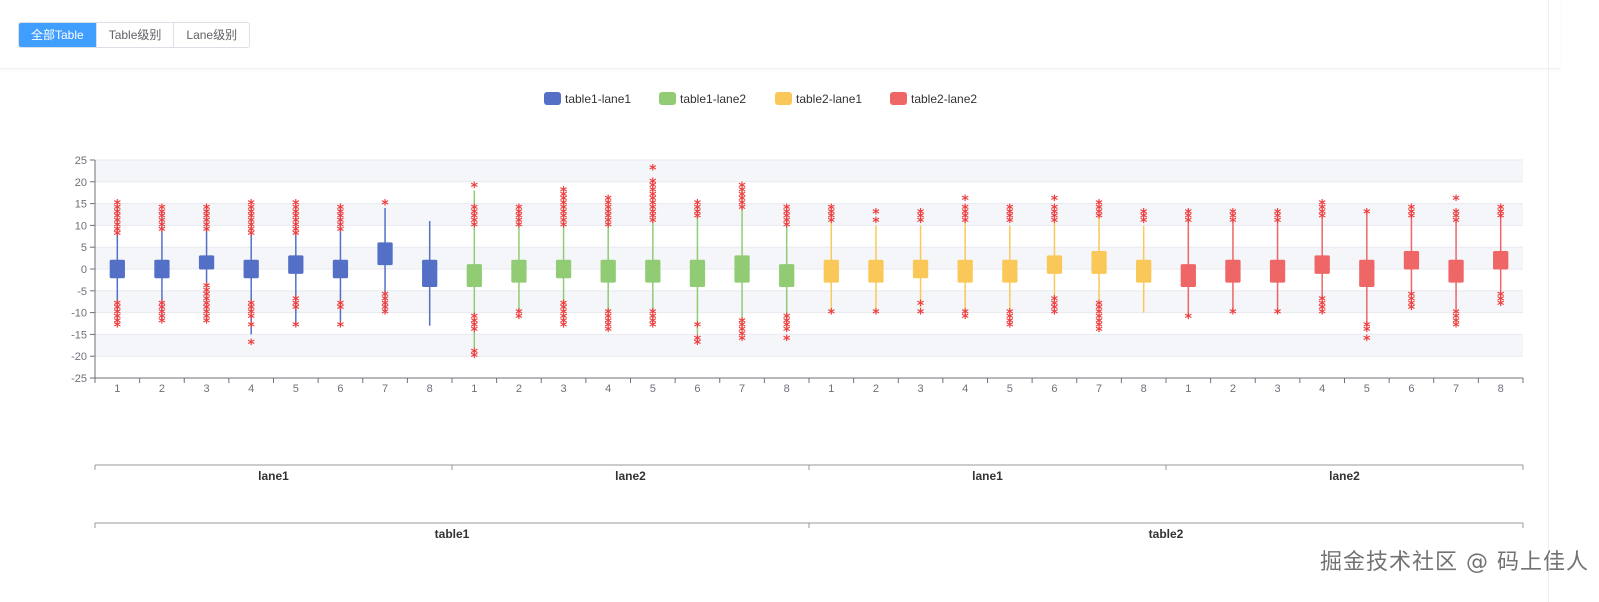 This screenshot has width=1599, height=602. I want to click on all-table-button: 全部Table, so click(57, 35).